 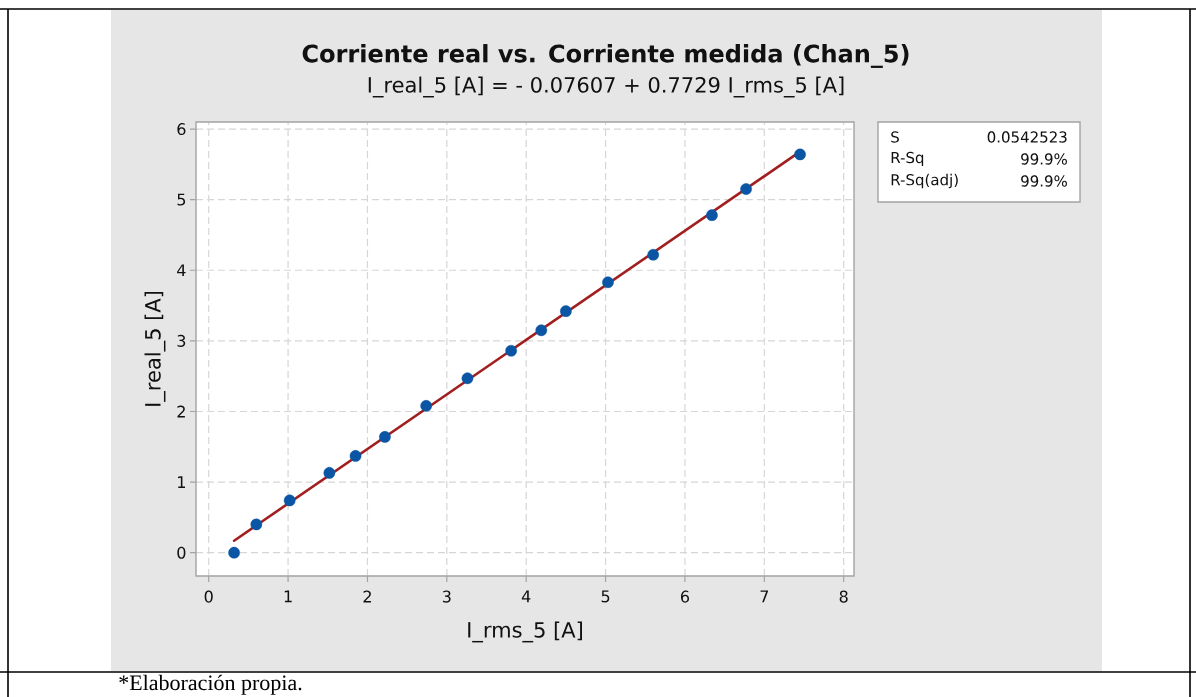 What do you see at coordinates (924, 181) in the screenshot?
I see `text: R-Sq(adj)` at bounding box center [924, 181].